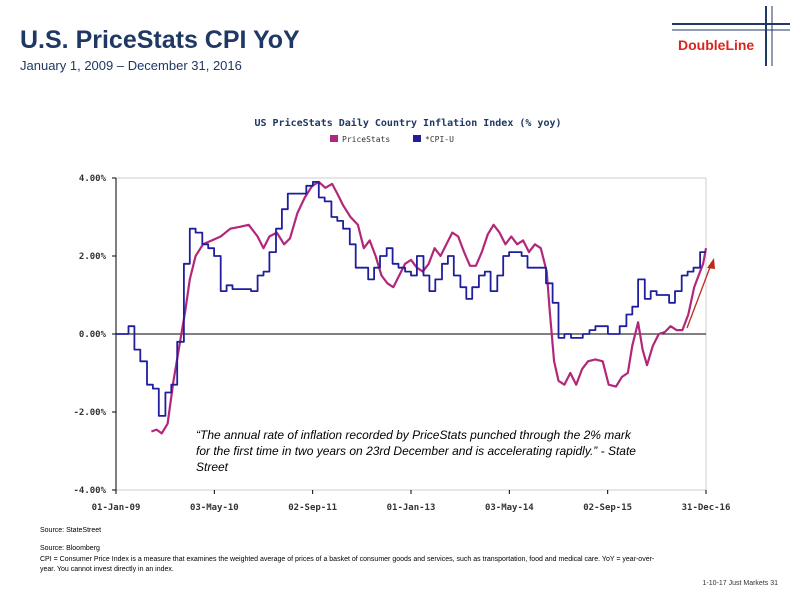 Image resolution: width=800 pixels, height=600 pixels. I want to click on y-tick-label: -4.00%, so click(89, 491).